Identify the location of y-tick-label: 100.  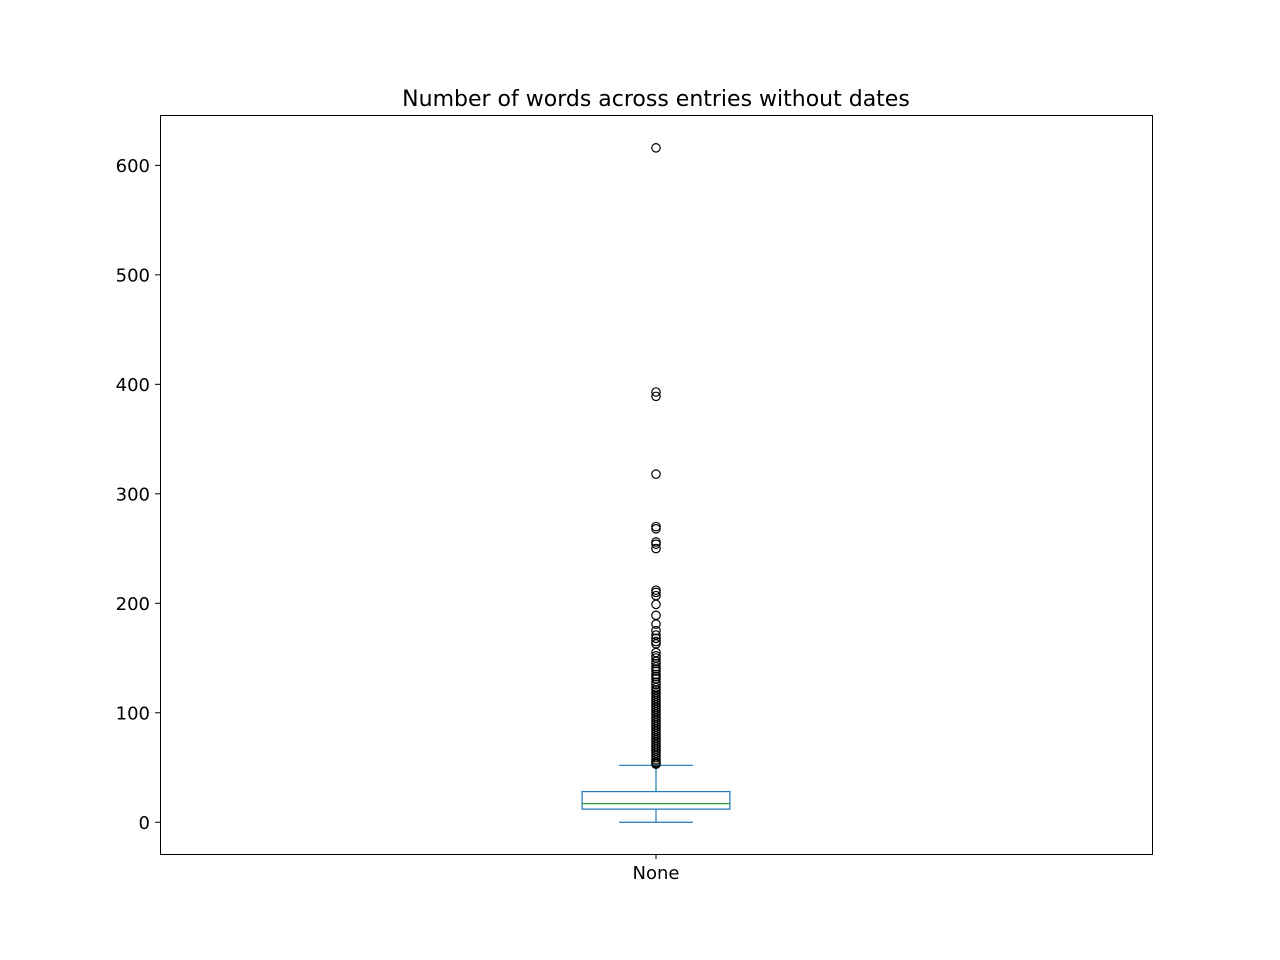
(133, 713).